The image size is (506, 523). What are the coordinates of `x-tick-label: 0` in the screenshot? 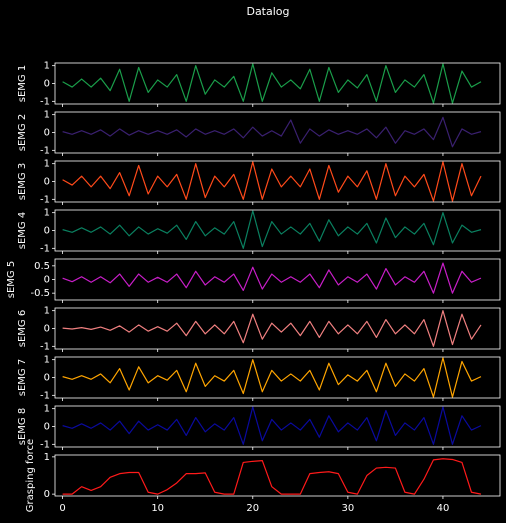 It's located at (62, 508).